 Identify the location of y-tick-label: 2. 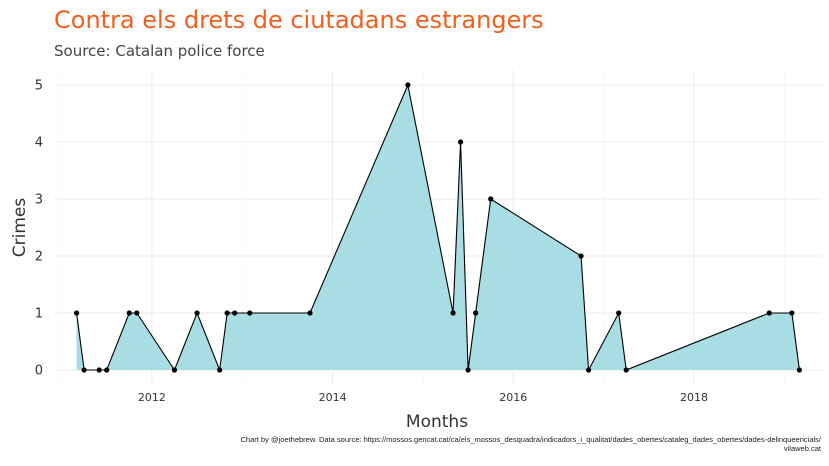
(39, 257).